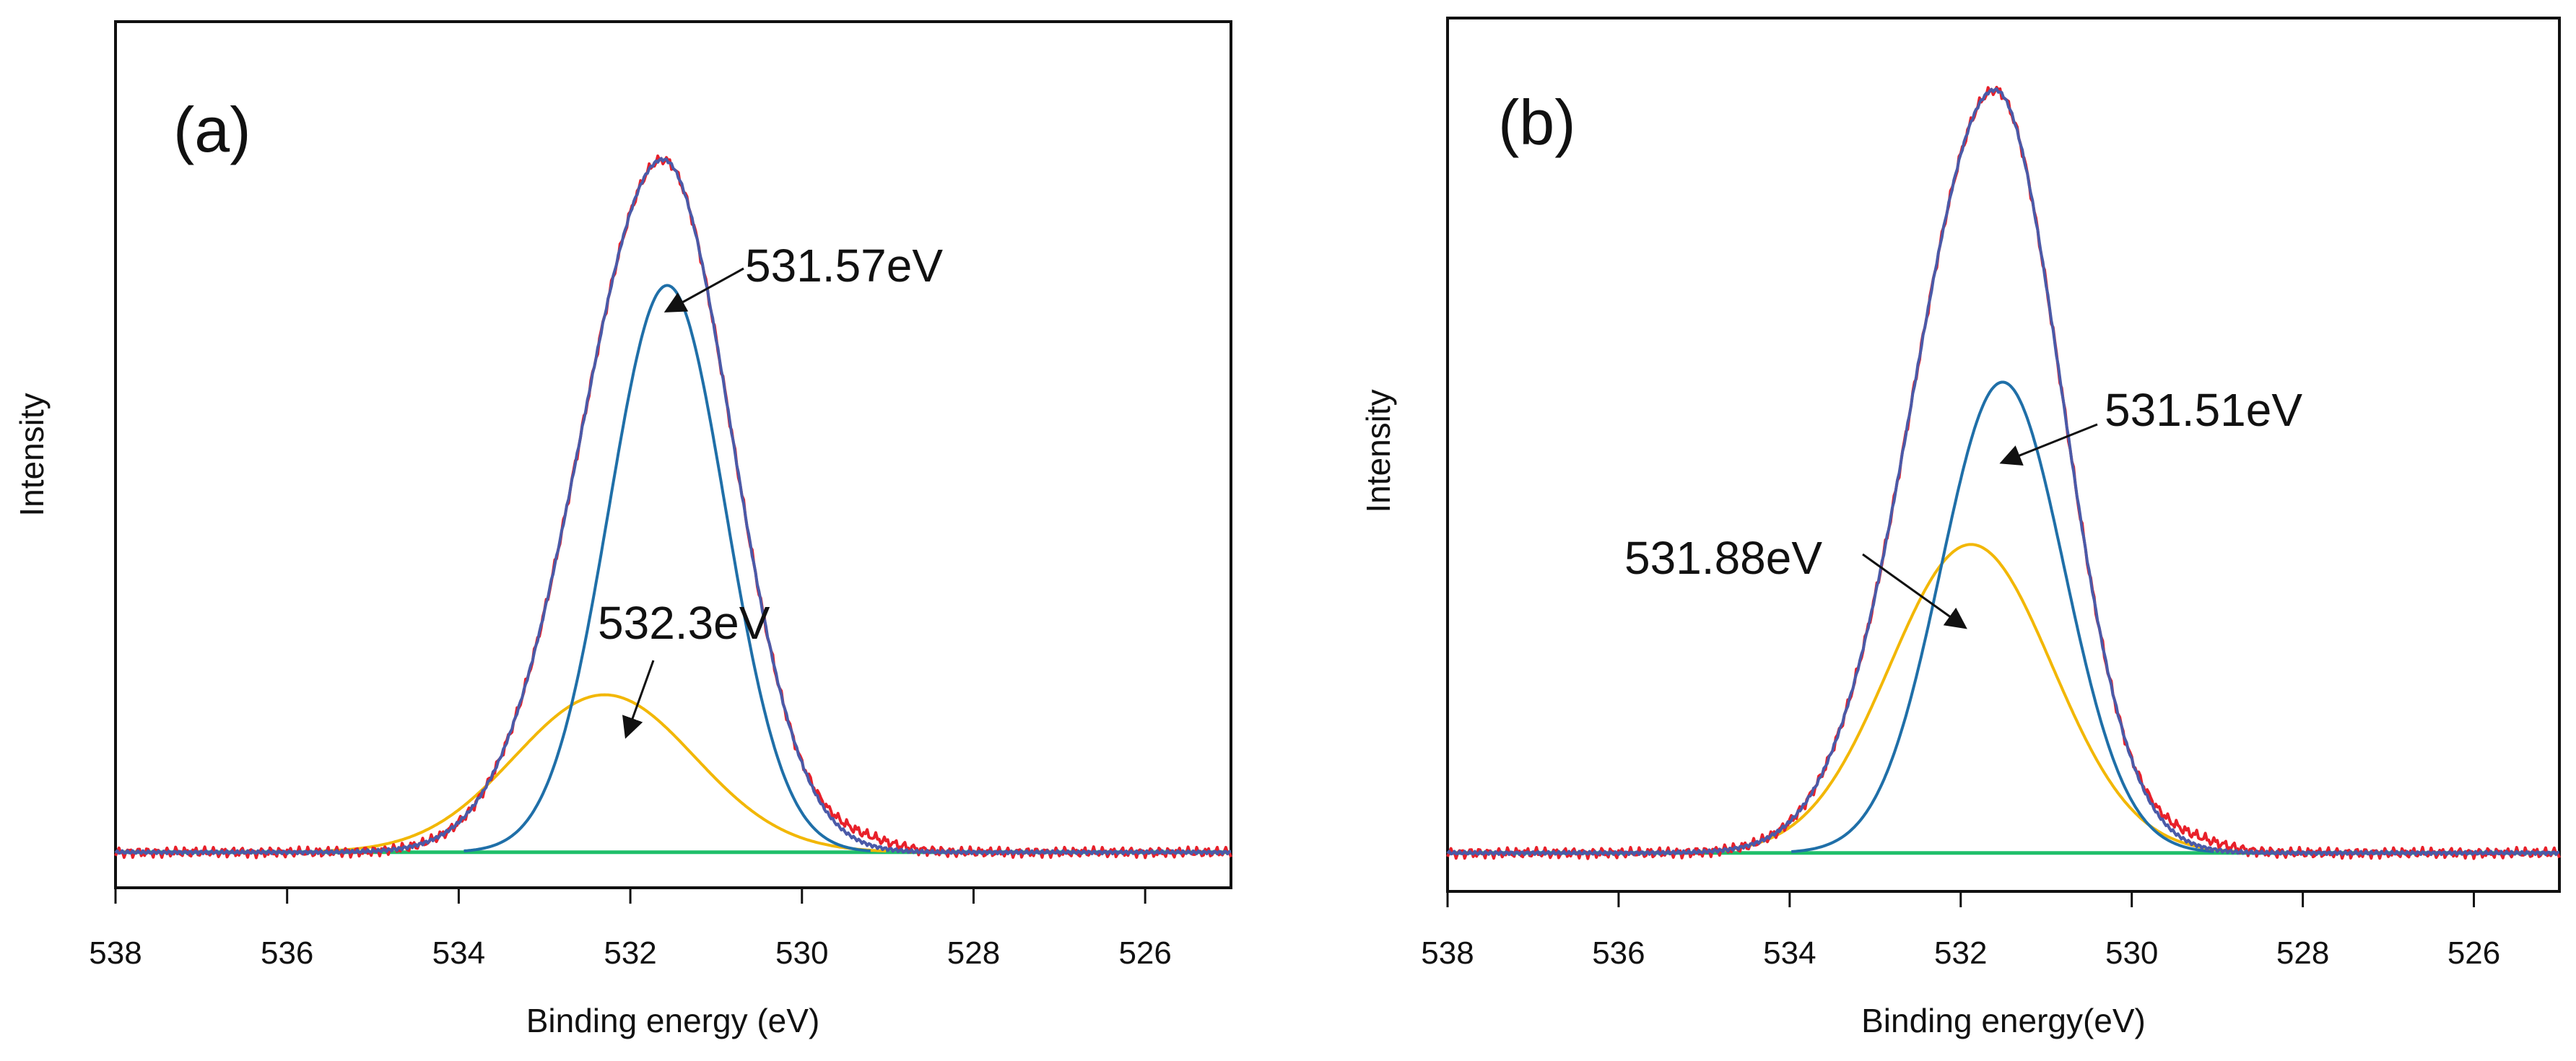 This screenshot has width=2576, height=1061. What do you see at coordinates (684, 668) in the screenshot?
I see `annotation-532-3: 532.3eV` at bounding box center [684, 668].